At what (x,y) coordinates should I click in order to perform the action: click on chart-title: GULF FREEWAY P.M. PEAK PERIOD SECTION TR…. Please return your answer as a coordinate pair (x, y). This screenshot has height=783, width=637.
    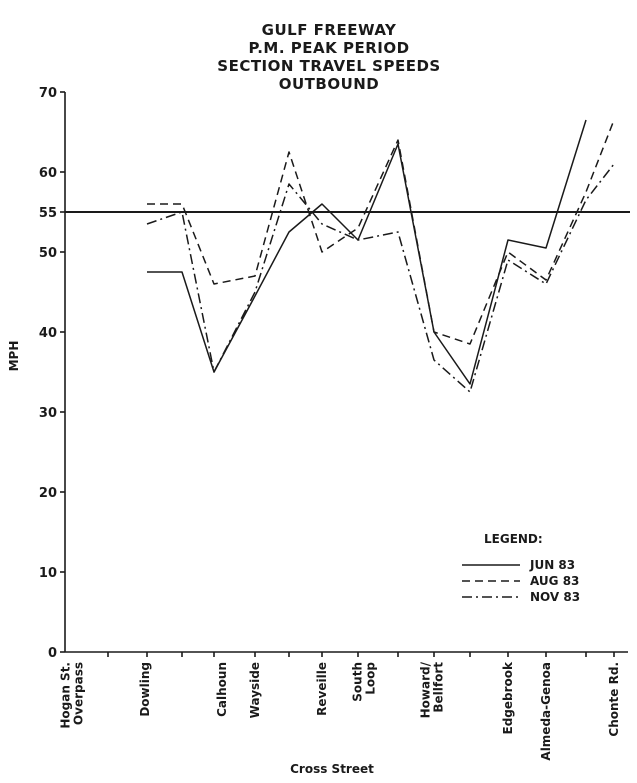
    Looking at the image, I should click on (328, 57).